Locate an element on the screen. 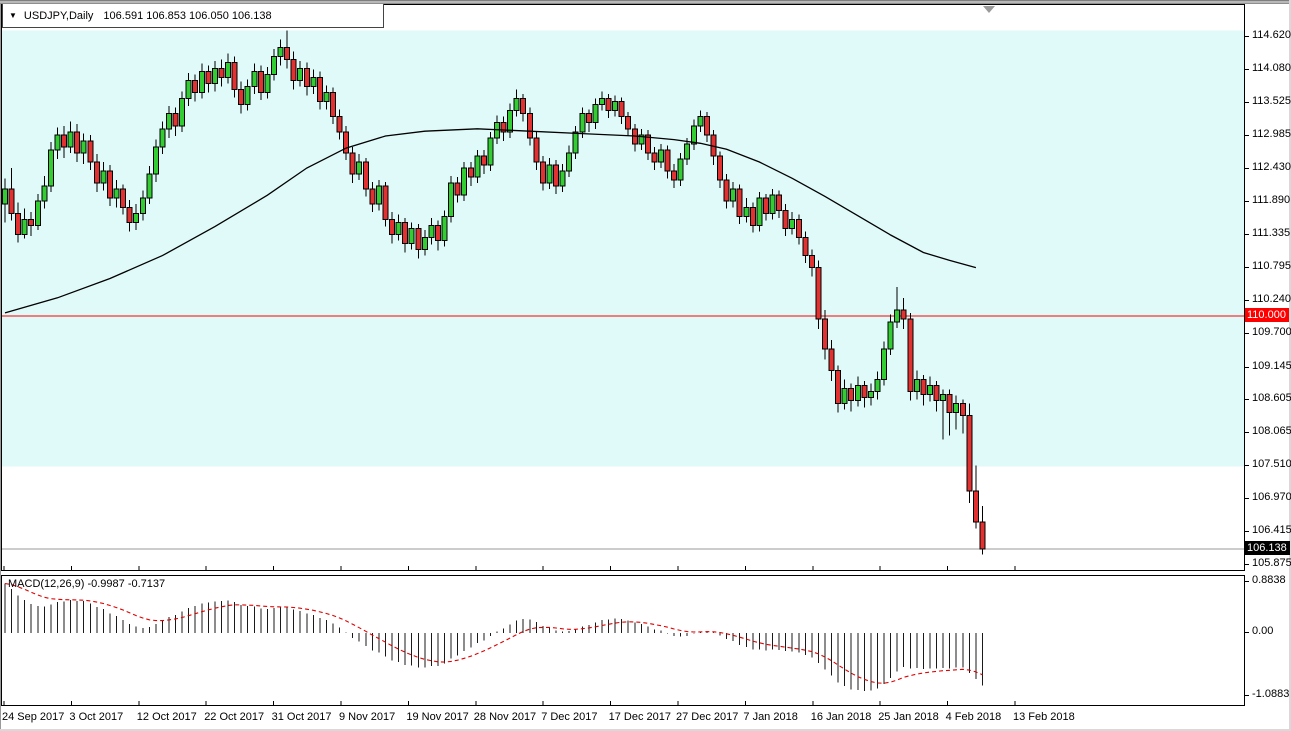  level-price-badge: 110.000 is located at coordinates (1267, 315).